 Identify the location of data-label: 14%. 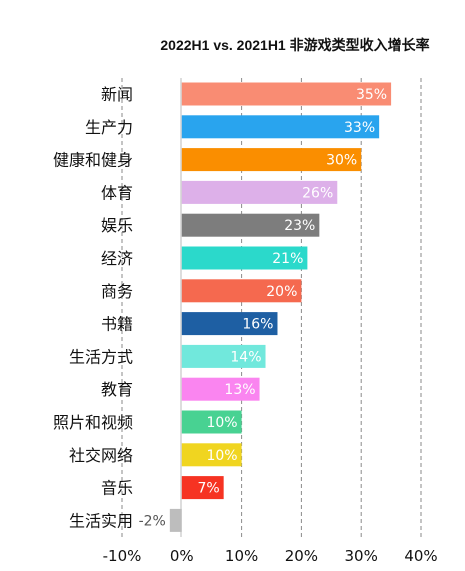
(245, 357).